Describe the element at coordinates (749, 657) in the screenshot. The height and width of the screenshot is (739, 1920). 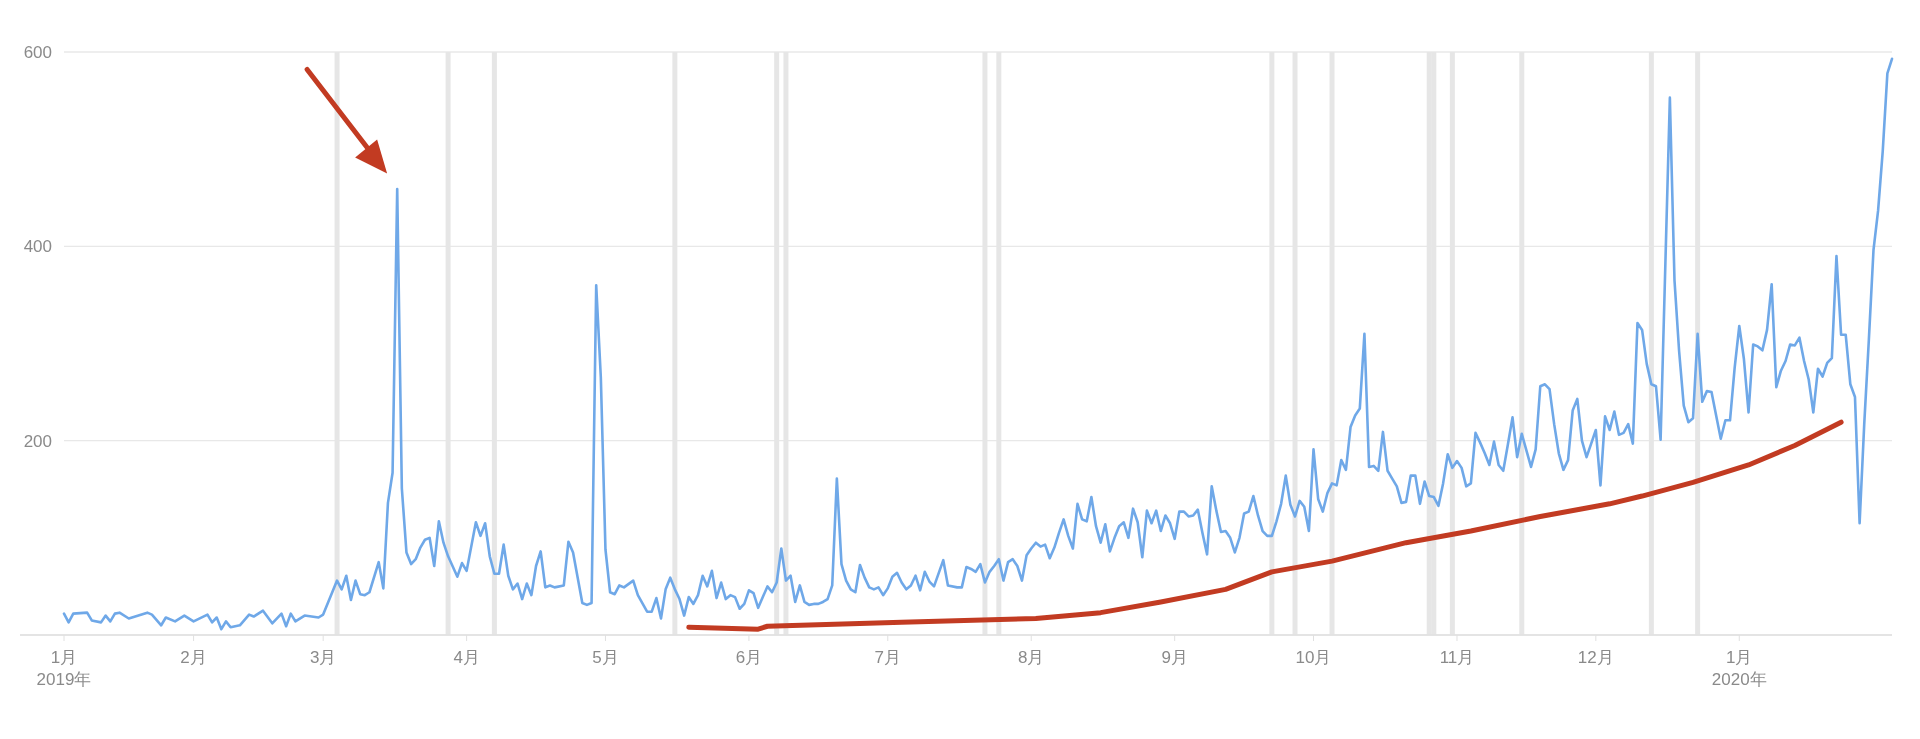
I see `x-tick-label: 6月` at that location.